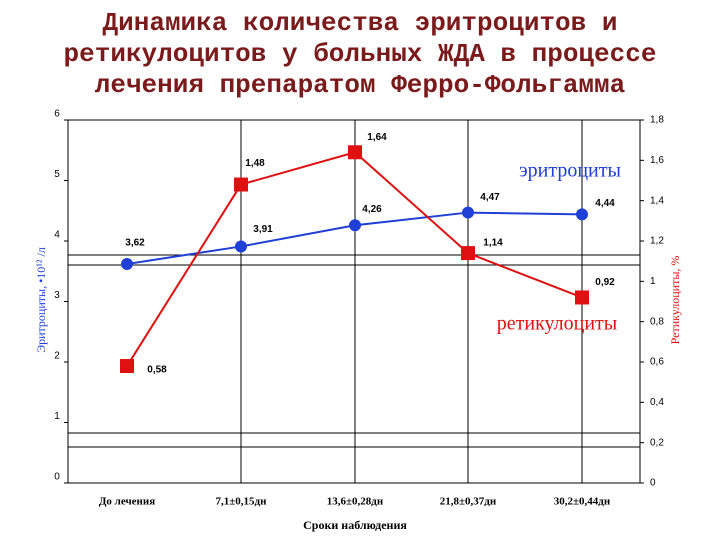 This screenshot has height=540, width=720. I want to click on value-label: 3,91, so click(263, 229).